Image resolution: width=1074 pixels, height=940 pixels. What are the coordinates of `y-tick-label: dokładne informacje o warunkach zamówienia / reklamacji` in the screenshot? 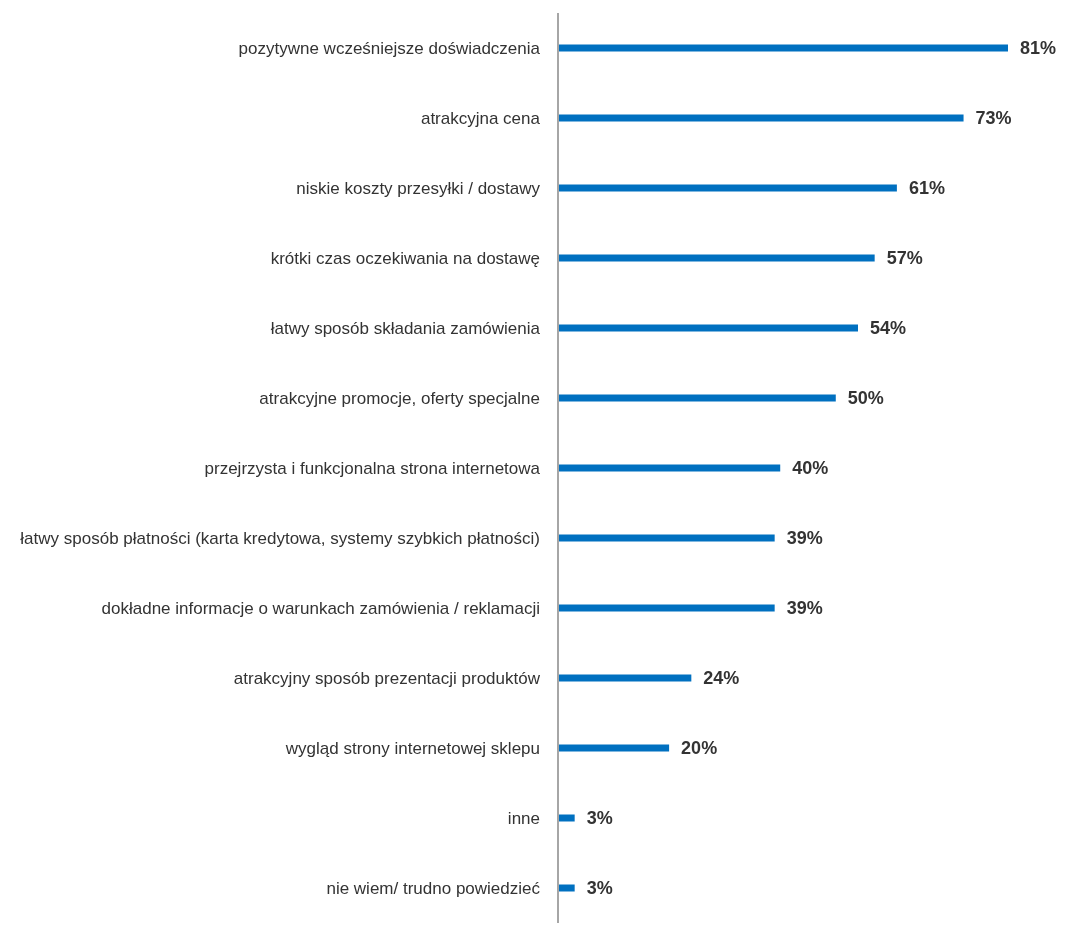 It's located at (320, 608).